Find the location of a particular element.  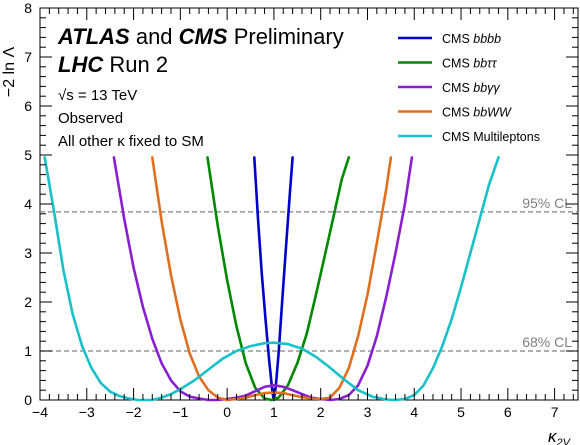

legend-entry: CMS Multileptons is located at coordinates (491, 137).